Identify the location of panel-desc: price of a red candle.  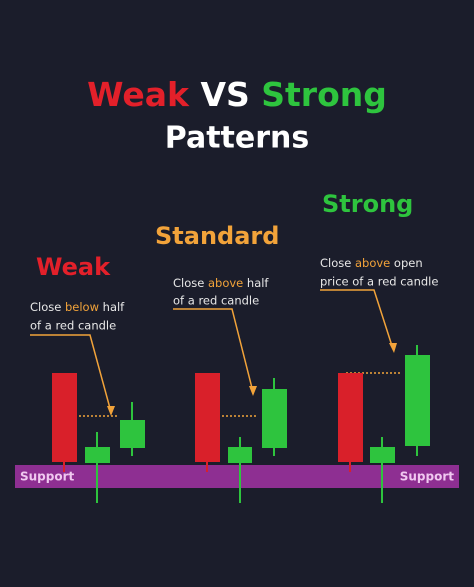
(379, 282).